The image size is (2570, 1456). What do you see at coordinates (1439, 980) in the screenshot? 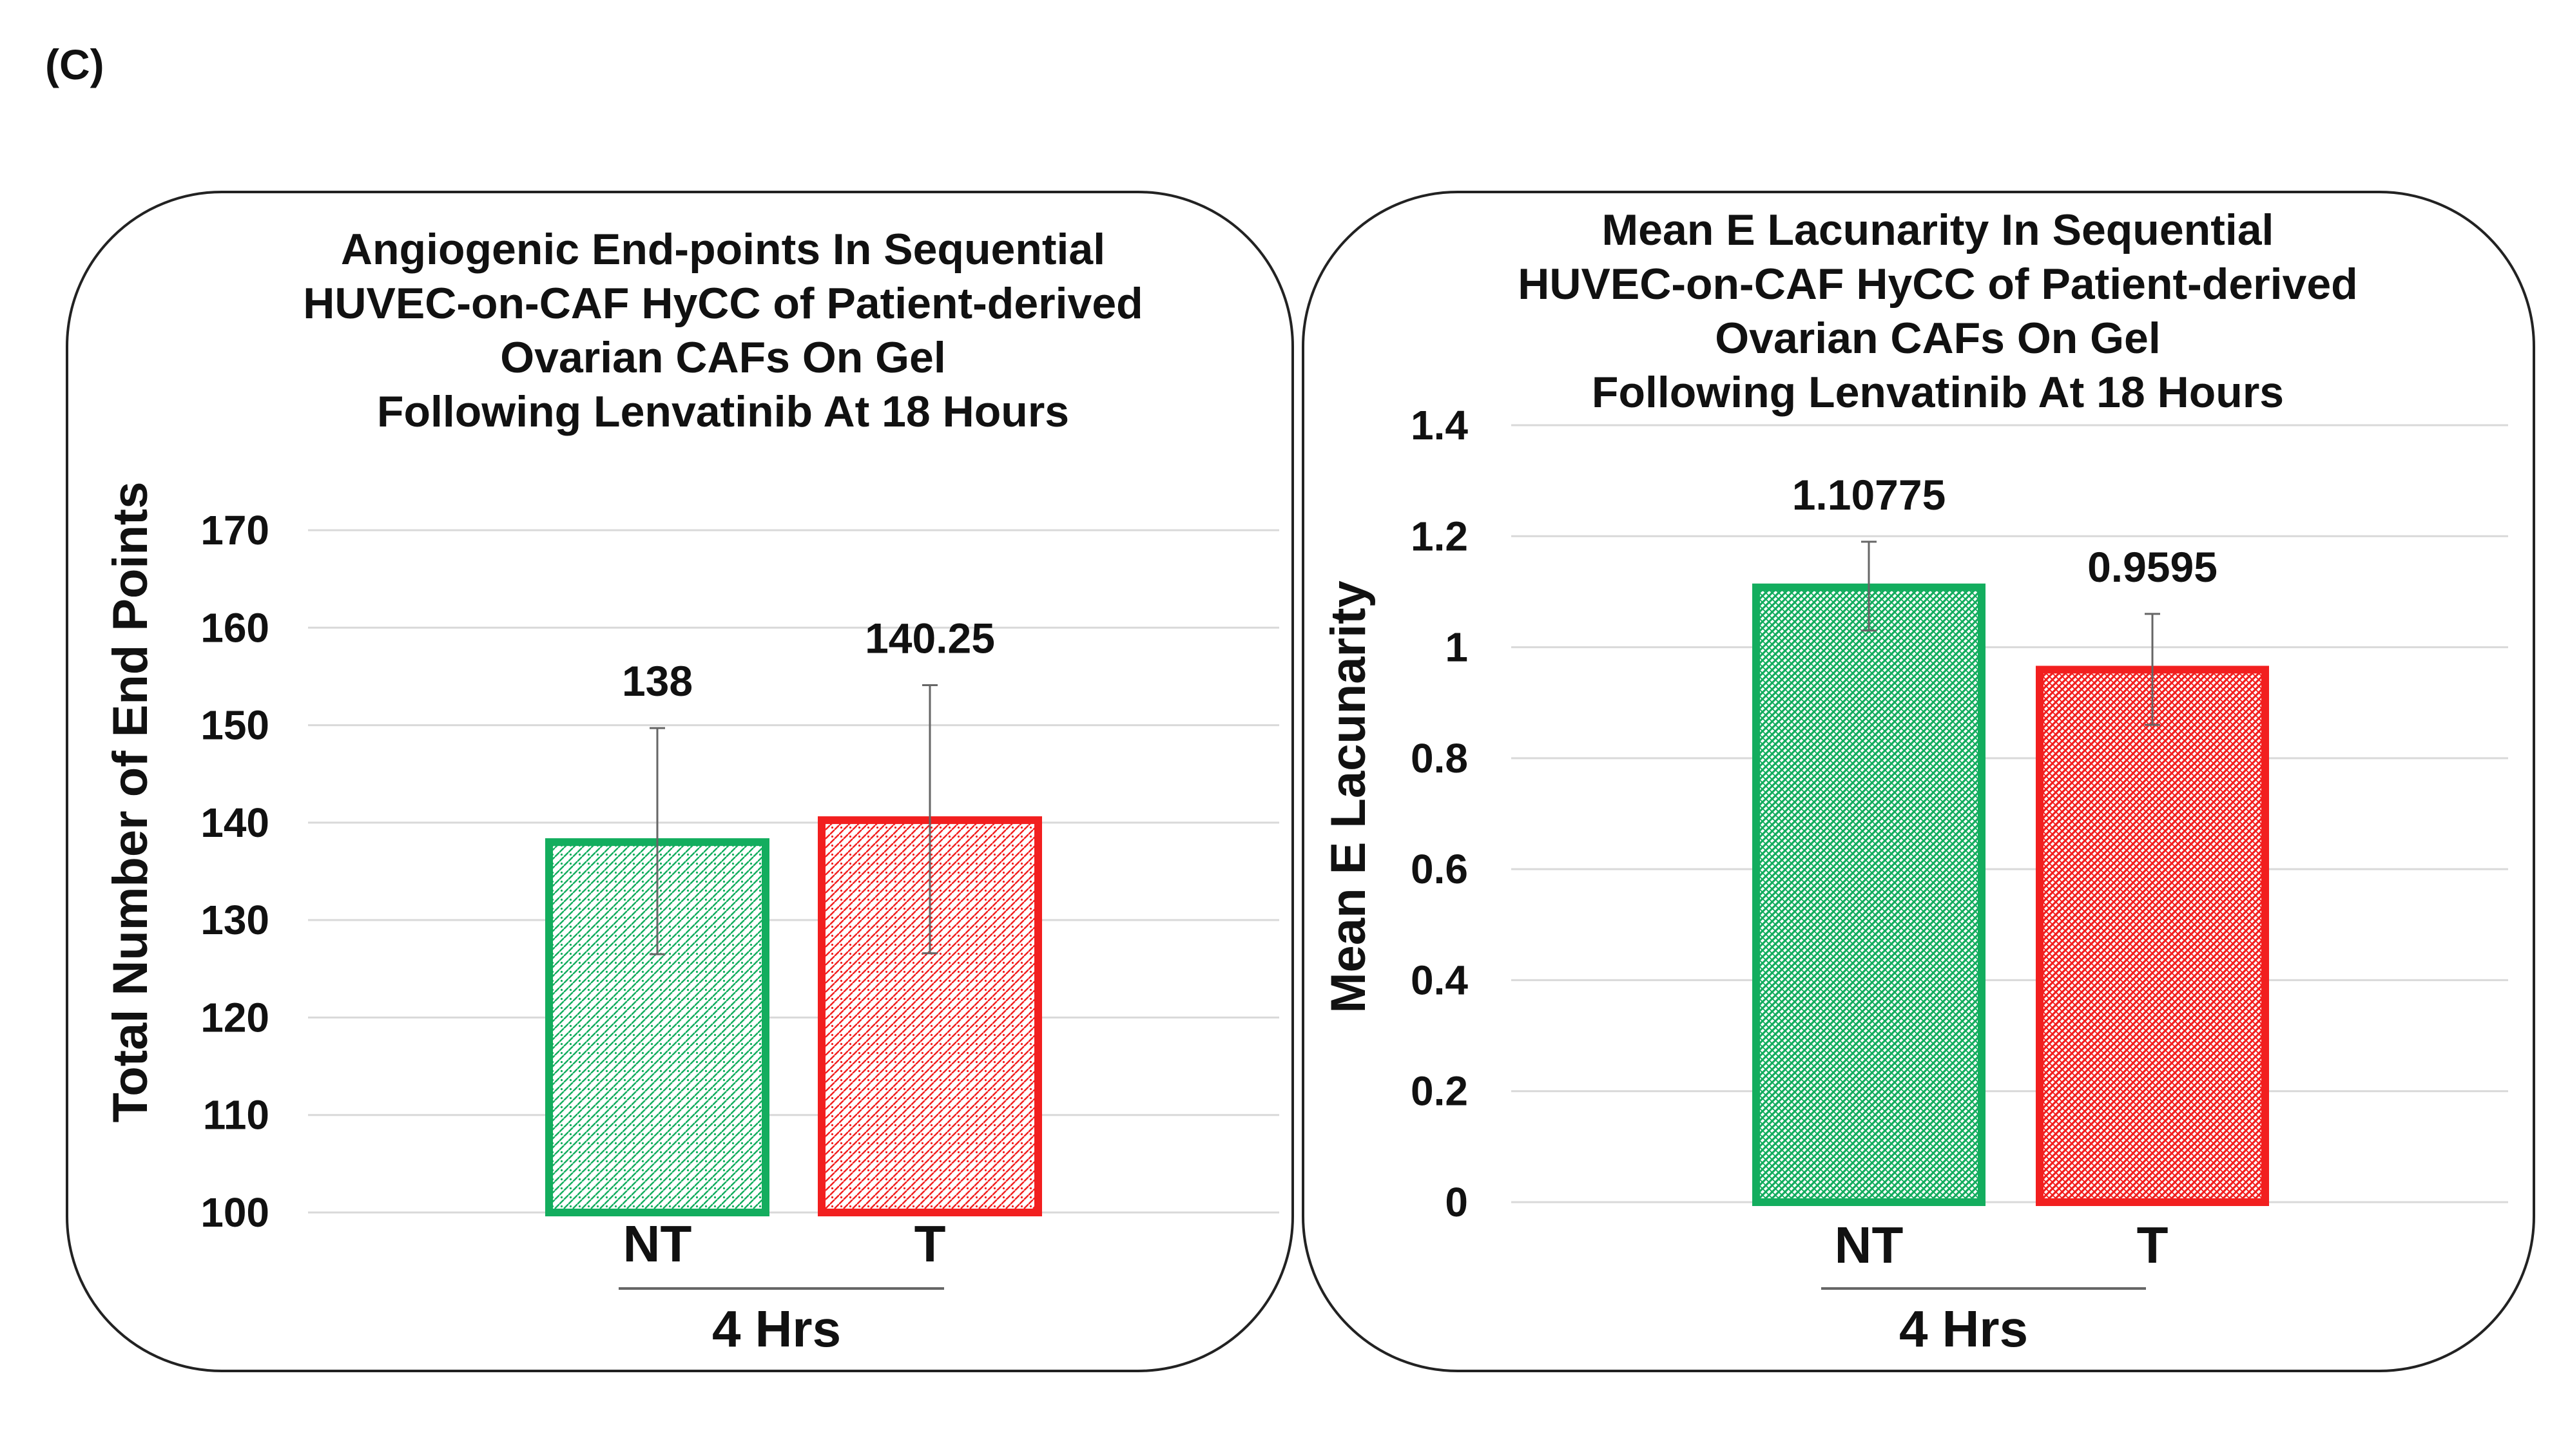
I see `chart2-y-tick-label: 0.4` at bounding box center [1439, 980].